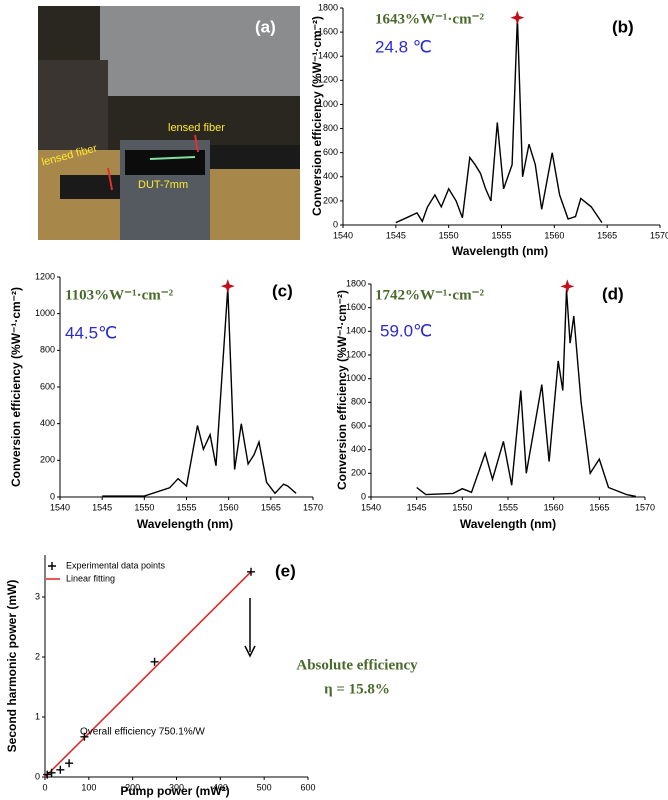  Describe the element at coordinates (406, 330) in the screenshot. I see `temperature: 59.0℃` at that location.